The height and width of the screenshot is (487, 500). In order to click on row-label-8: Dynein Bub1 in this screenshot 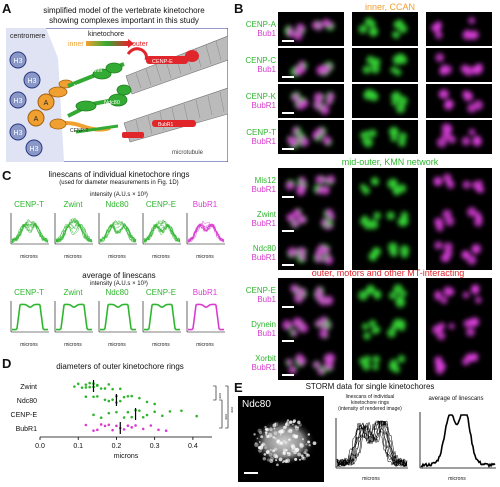, I will do `click(255, 329)`.